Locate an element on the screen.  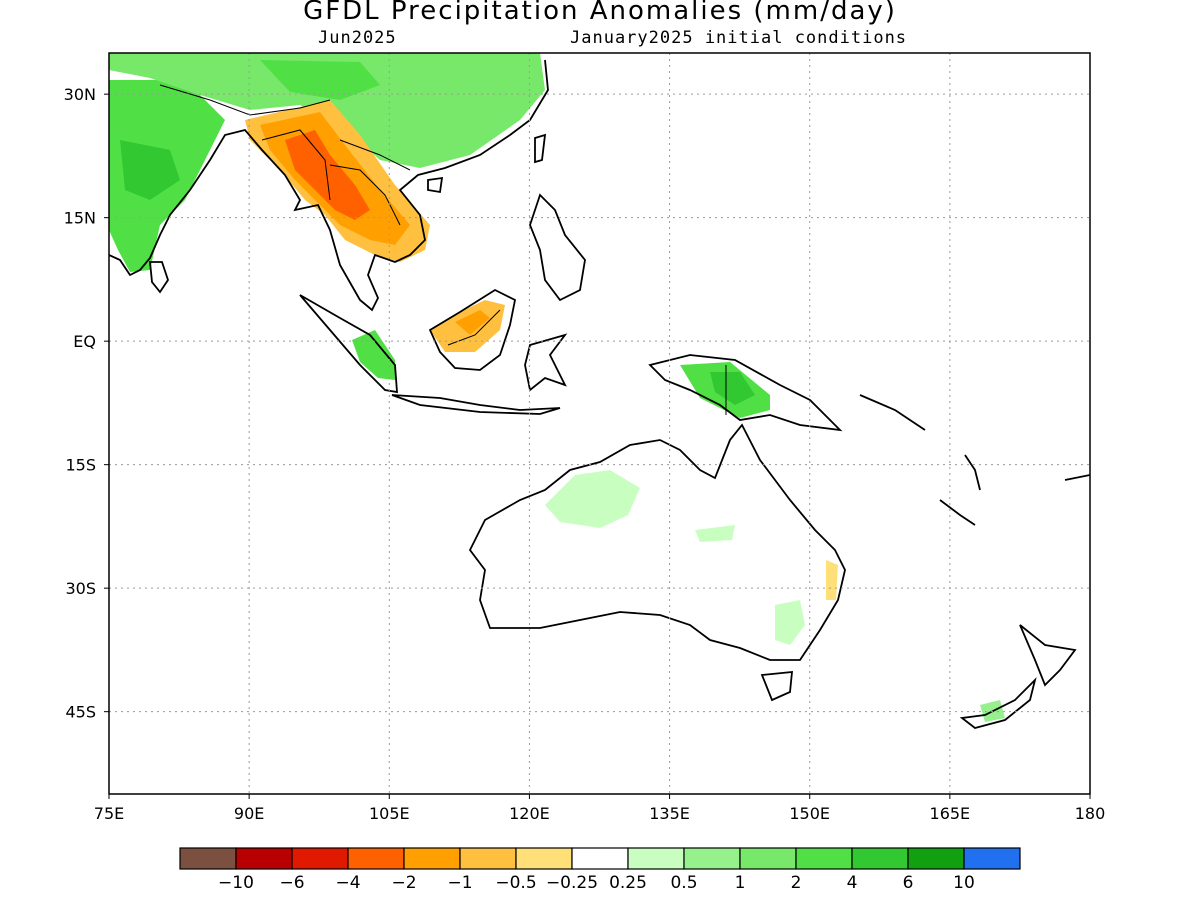
new-guinea-coast is located at coordinates (745, 393).